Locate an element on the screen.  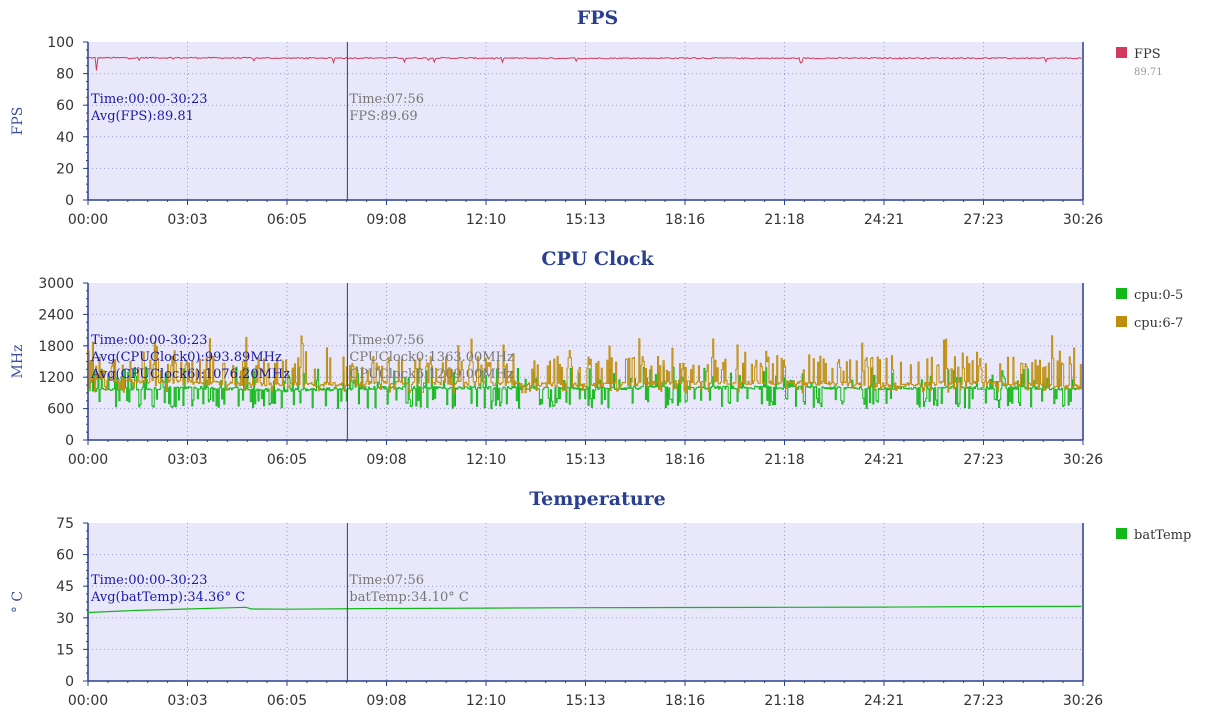
fps-ytick-label: 0 is located at coordinates (69, 201).